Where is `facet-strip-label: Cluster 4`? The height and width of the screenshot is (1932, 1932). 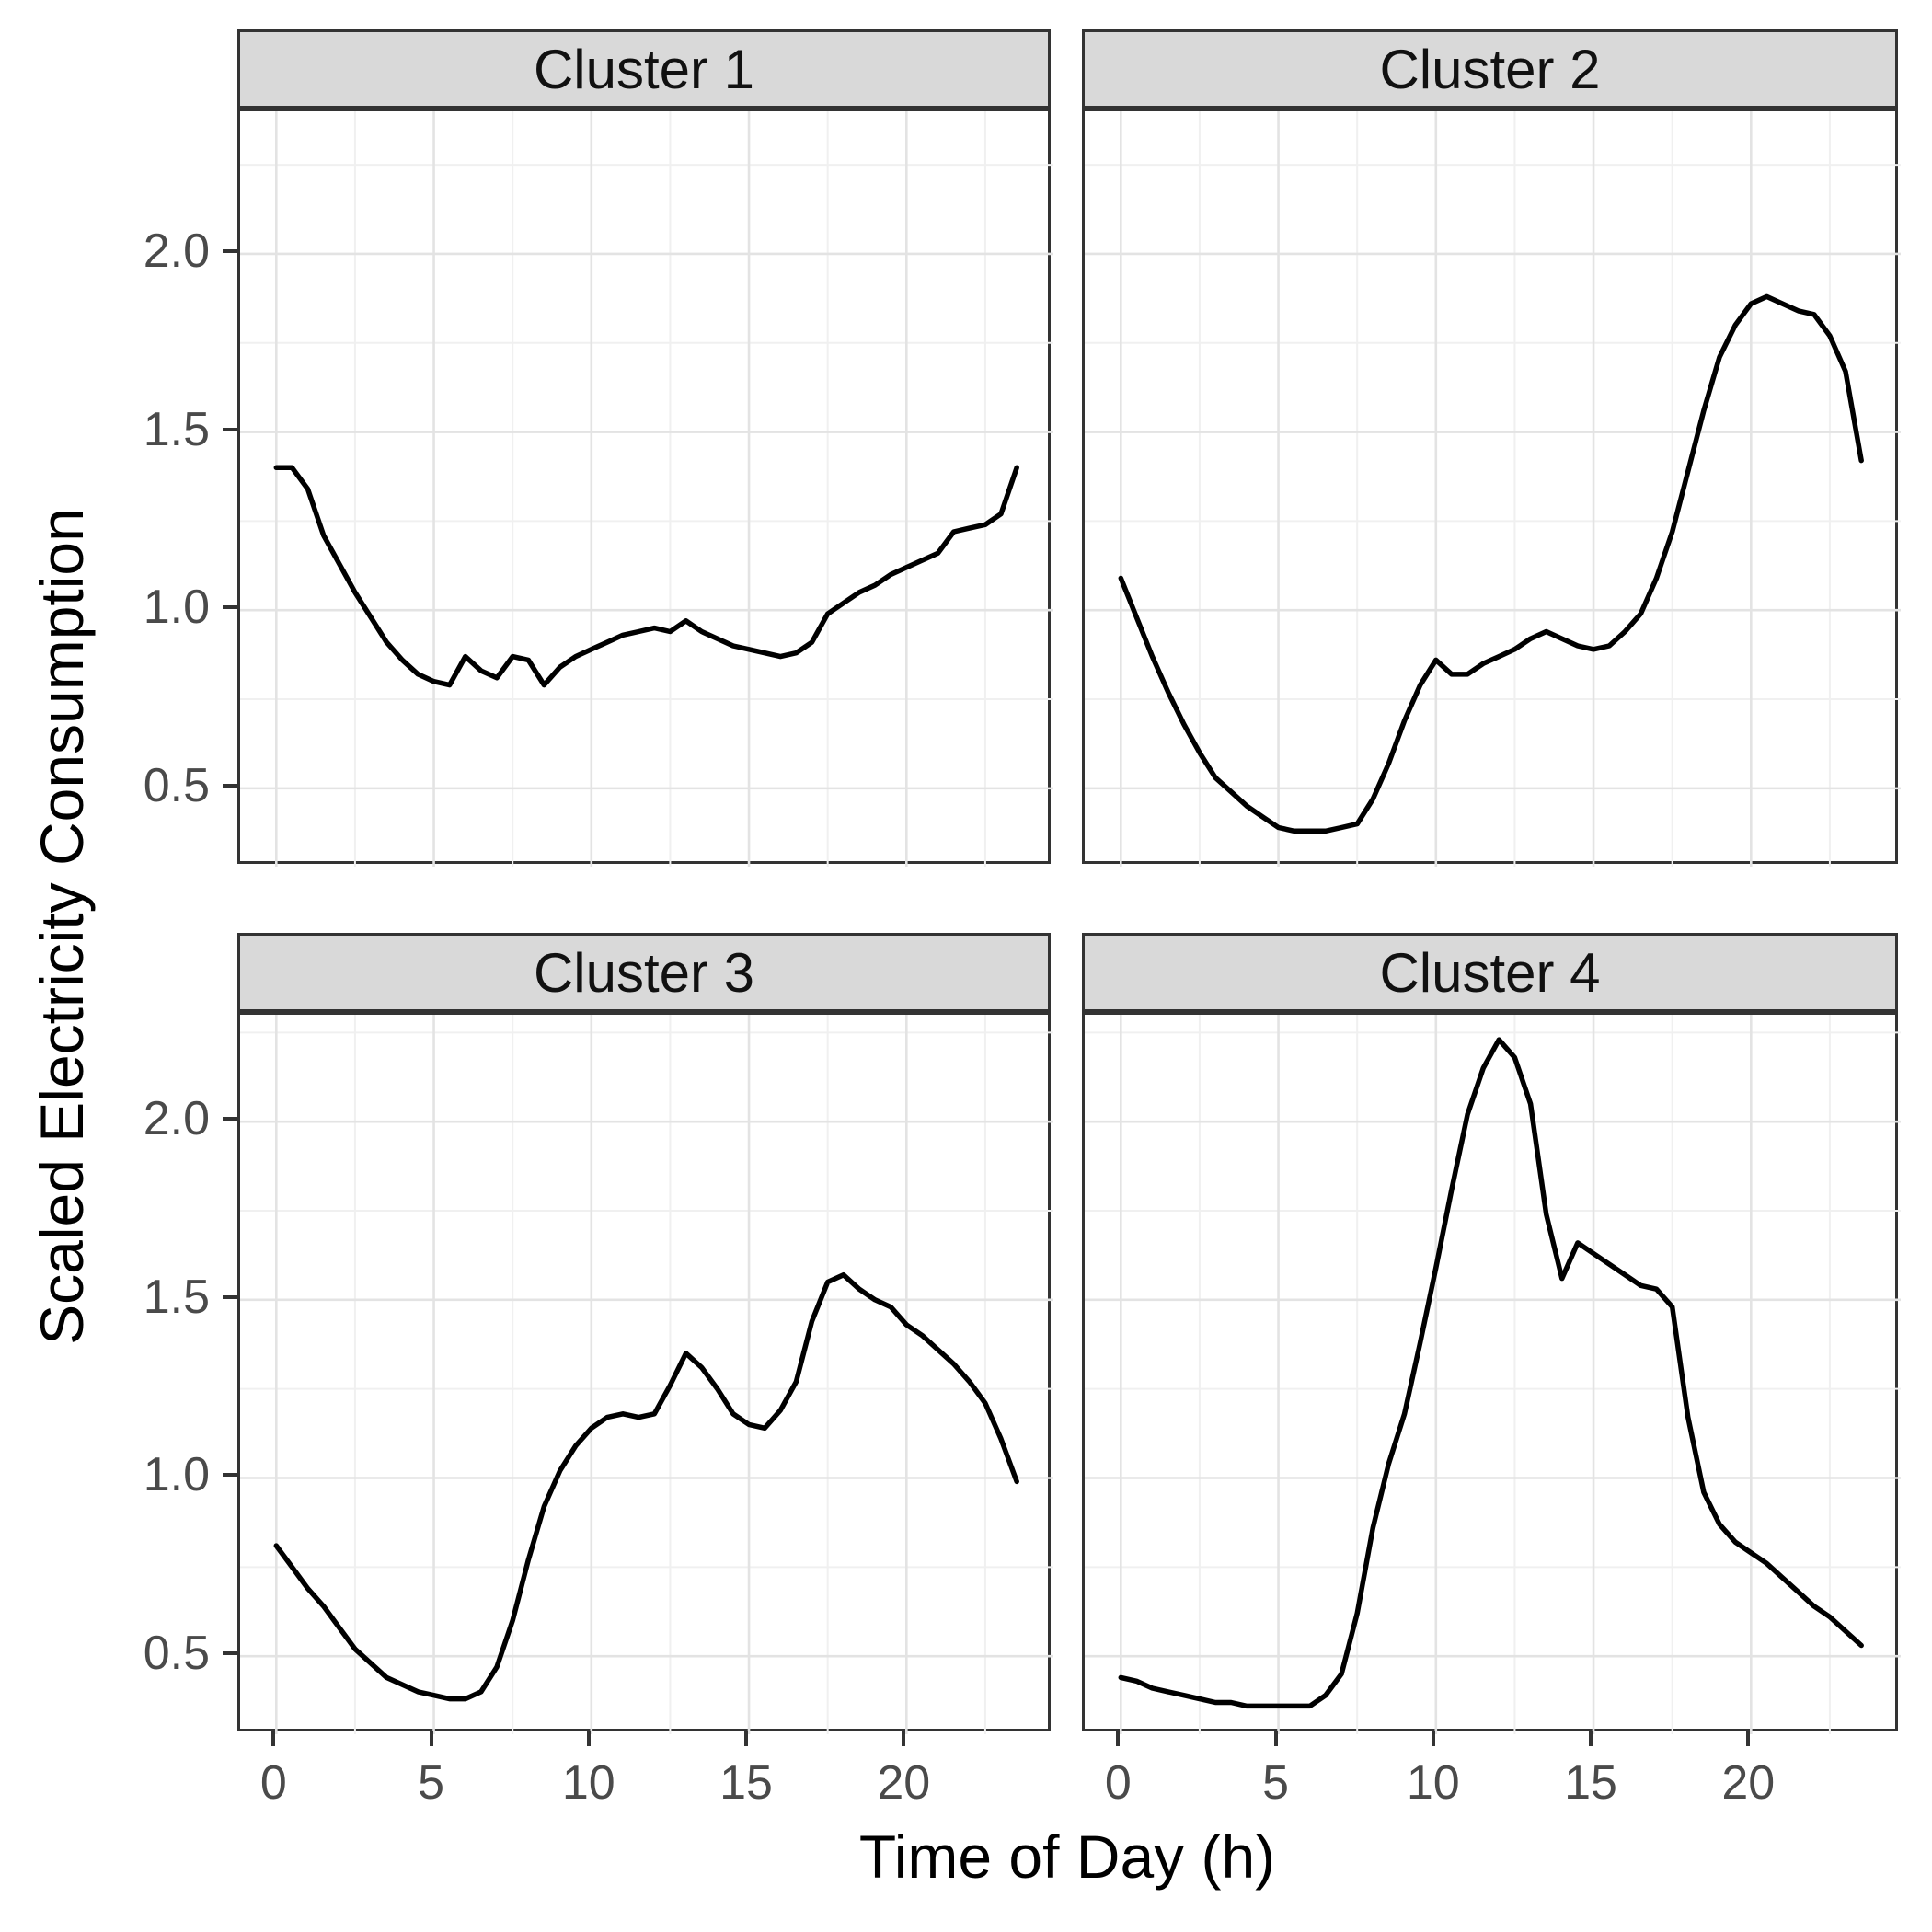 facet-strip-label: Cluster 4 is located at coordinates (1490, 972).